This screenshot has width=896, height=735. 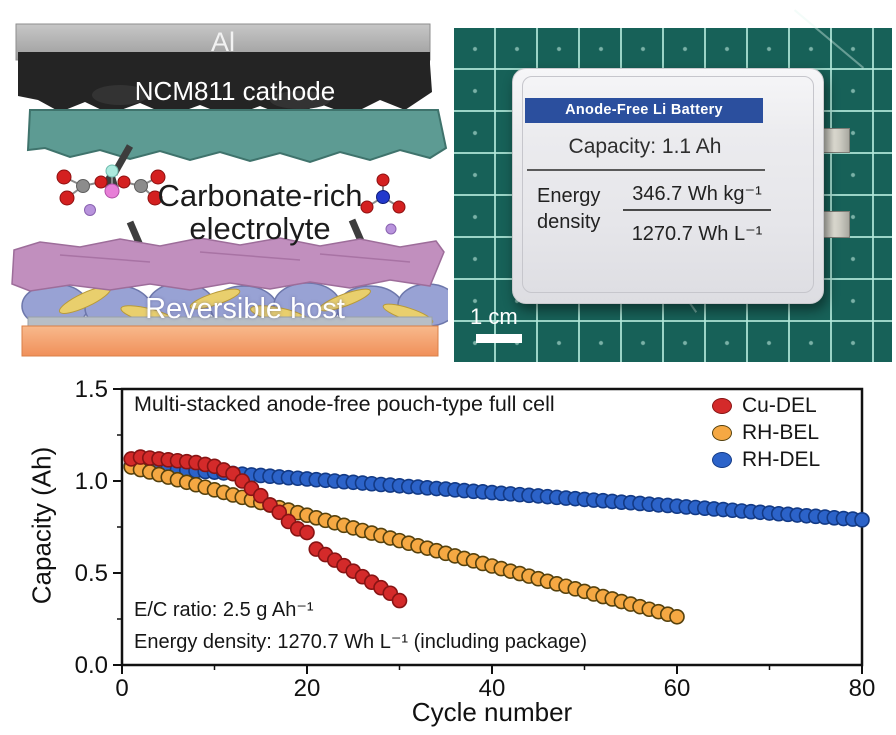 I want to click on data-point-RH-DEL, so click(x=862, y=520).